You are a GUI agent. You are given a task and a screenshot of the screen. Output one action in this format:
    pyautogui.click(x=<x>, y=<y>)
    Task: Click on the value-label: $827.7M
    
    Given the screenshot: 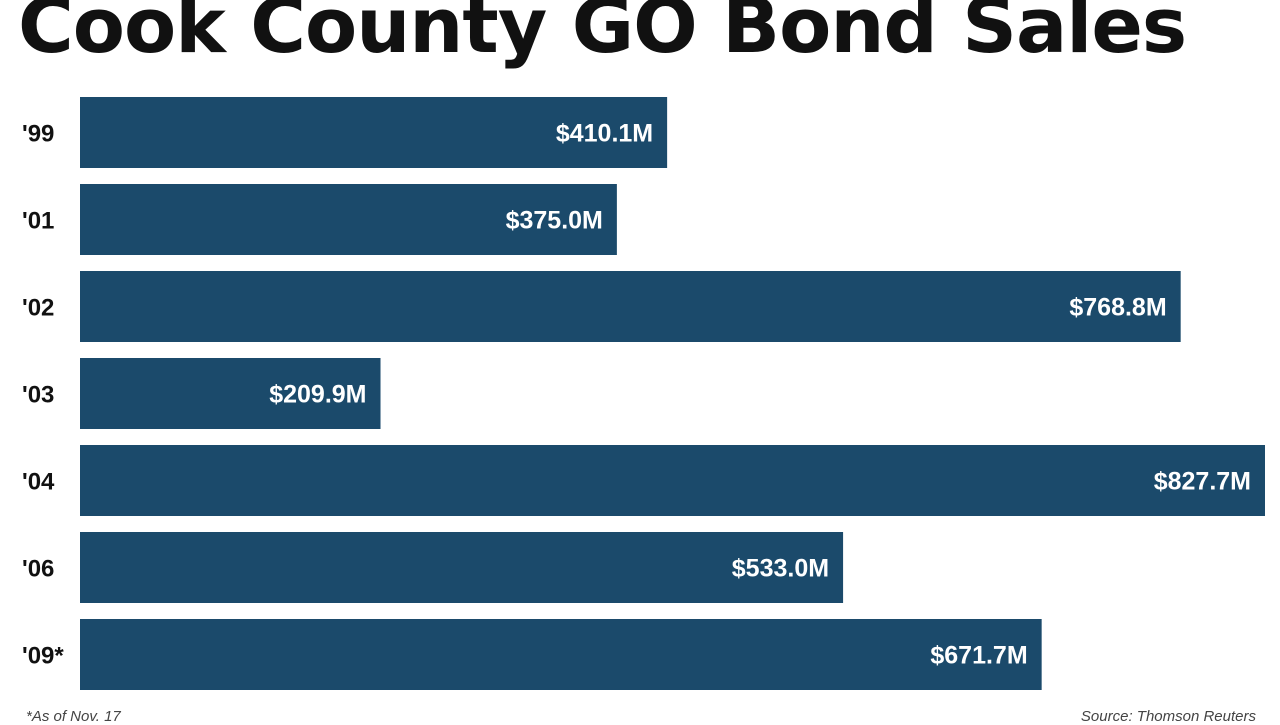 What is the action you would take?
    pyautogui.click(x=1202, y=482)
    